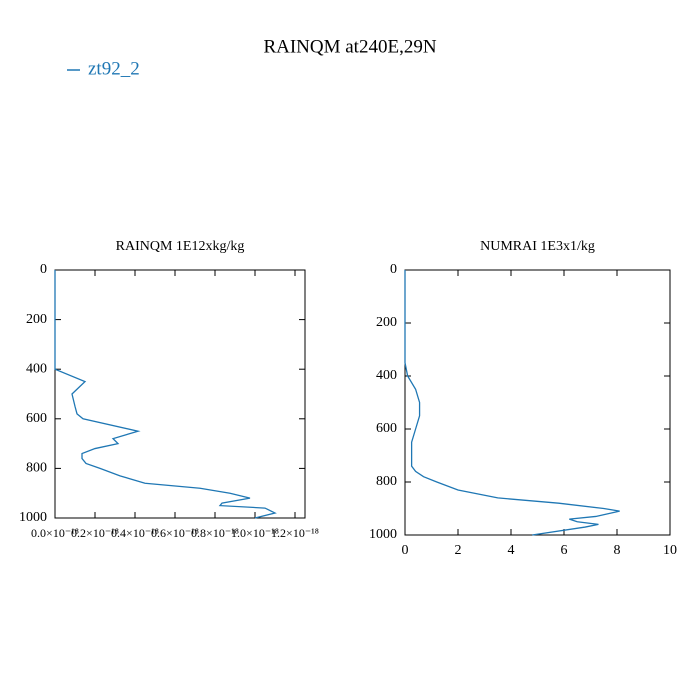 This screenshot has height=700, width=700. Describe the element at coordinates (95, 533) in the screenshot. I see `x-tick-label: 0.2×10⁻¹⁸` at that location.